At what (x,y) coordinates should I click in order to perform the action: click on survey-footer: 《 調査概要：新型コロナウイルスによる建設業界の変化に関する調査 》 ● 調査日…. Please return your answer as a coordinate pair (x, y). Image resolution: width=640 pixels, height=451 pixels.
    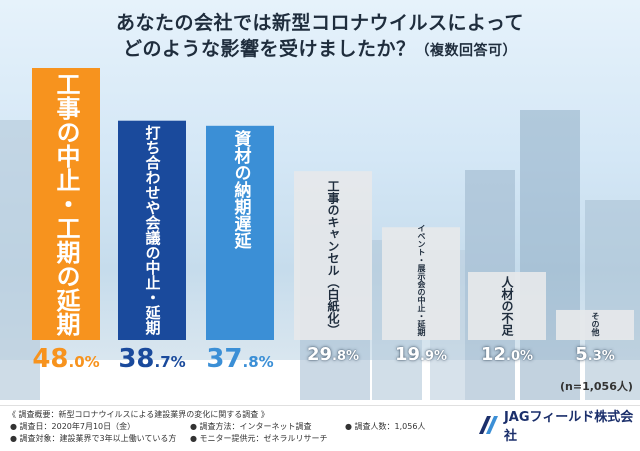
    Looking at the image, I should click on (320, 428).